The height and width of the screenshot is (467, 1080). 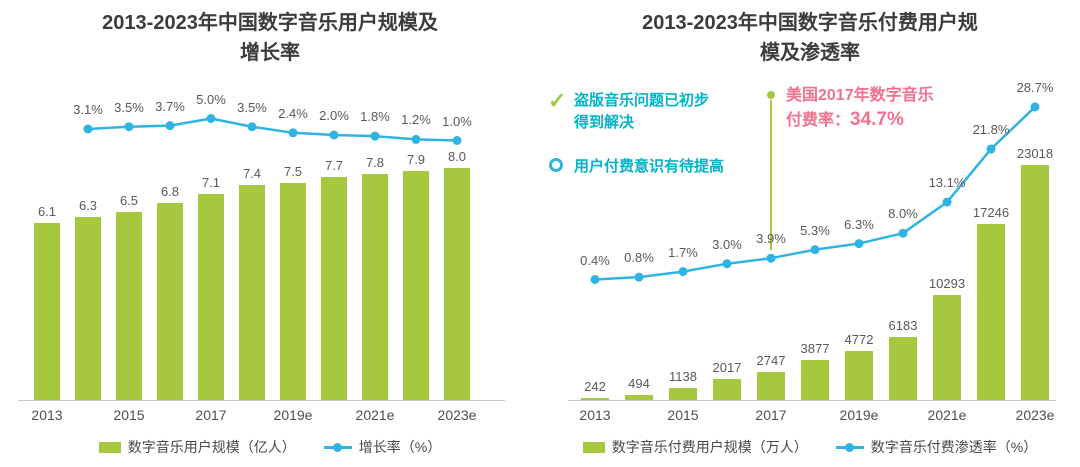 I want to click on chart-left-title-line1: 2013-2023年中国数字音乐用户规模及, so click(x=270, y=23).